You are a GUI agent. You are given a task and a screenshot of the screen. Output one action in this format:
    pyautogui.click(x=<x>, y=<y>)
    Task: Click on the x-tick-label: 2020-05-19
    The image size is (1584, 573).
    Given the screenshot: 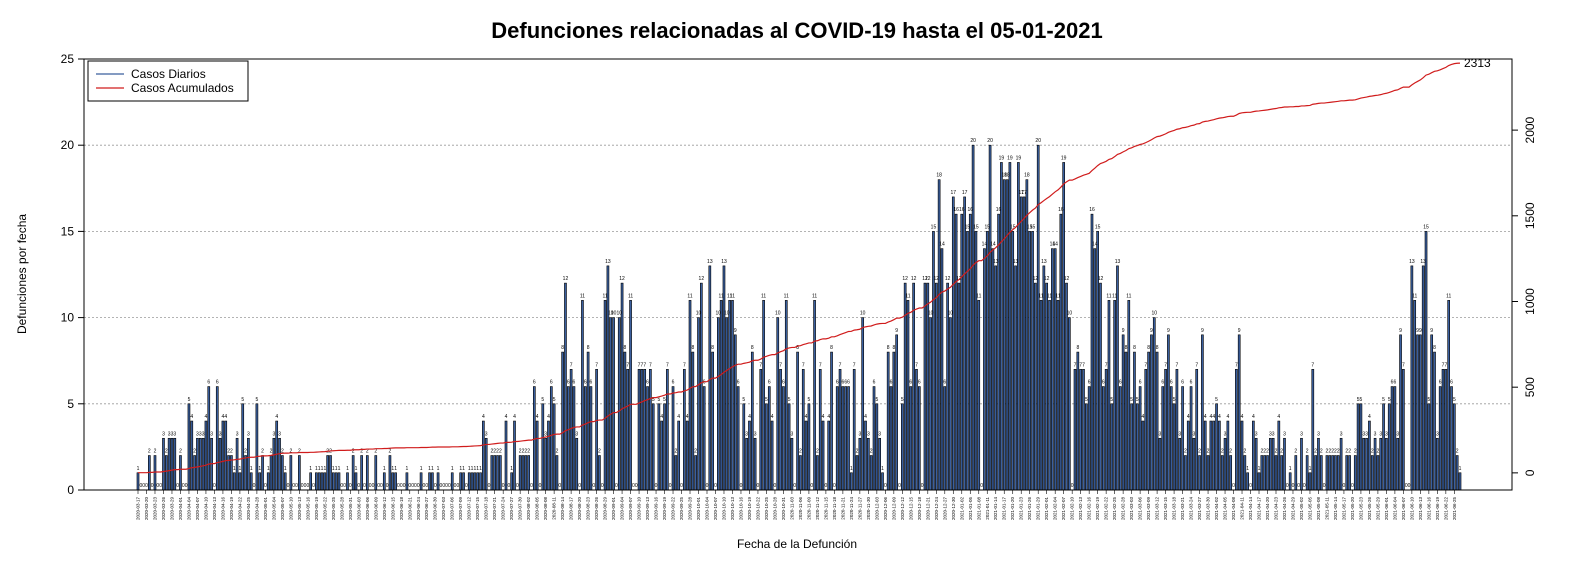 What is the action you would take?
    pyautogui.click(x=316, y=509)
    